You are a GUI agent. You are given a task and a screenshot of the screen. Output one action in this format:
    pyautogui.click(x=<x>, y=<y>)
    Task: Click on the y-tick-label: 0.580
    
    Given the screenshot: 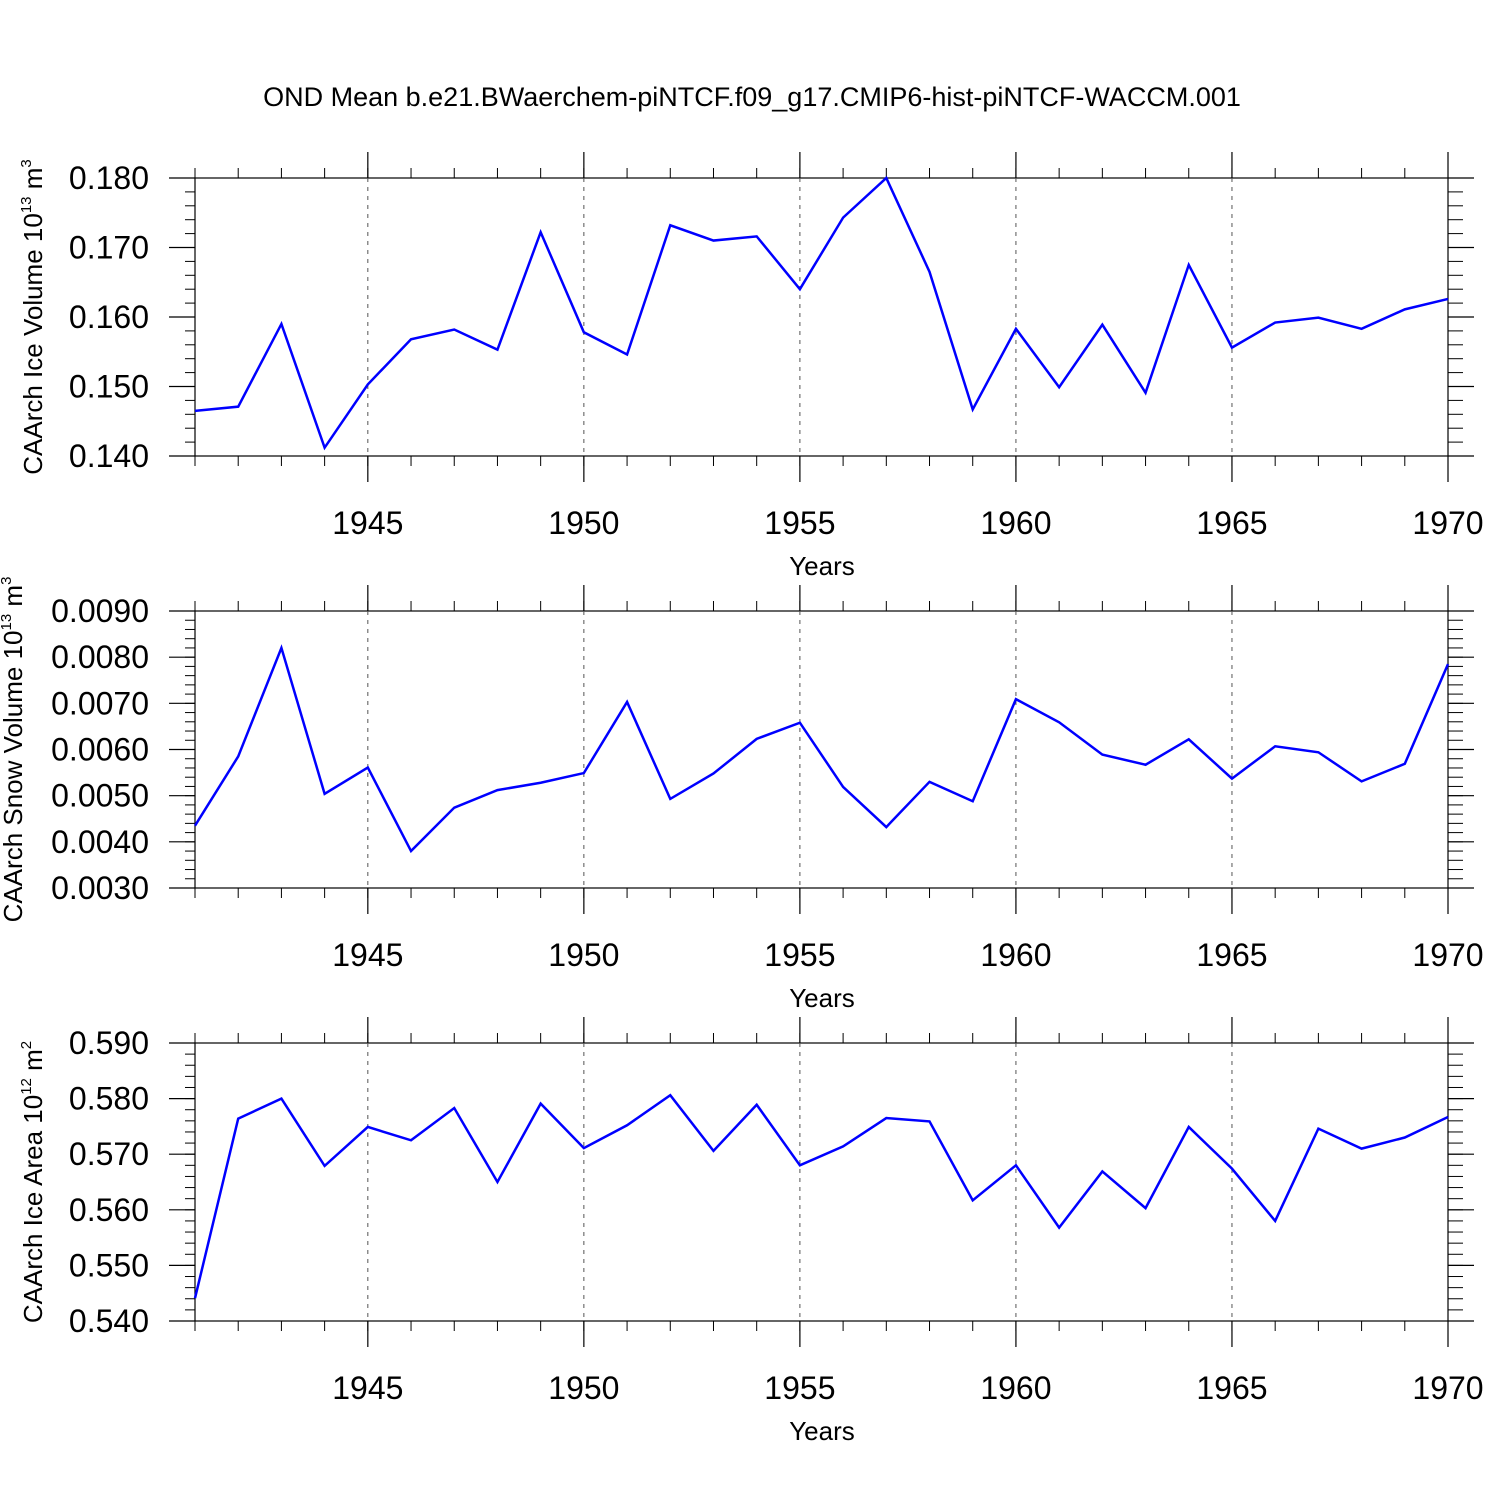 What is the action you would take?
    pyautogui.click(x=109, y=1099)
    